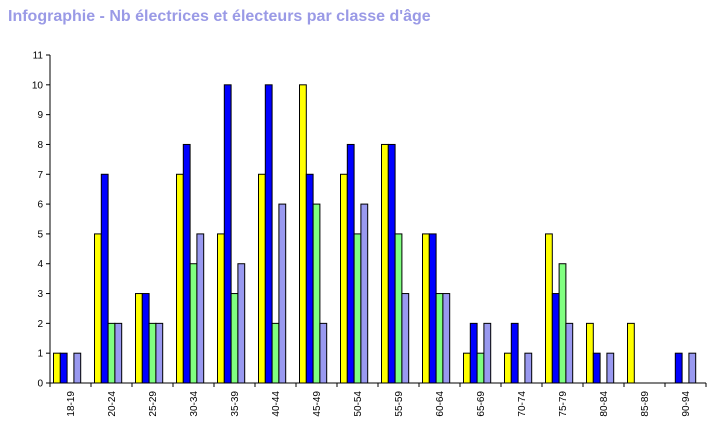 The height and width of the screenshot is (426, 728). Describe the element at coordinates (399, 404) in the screenshot. I see `x-tick-label: 55-59` at that location.